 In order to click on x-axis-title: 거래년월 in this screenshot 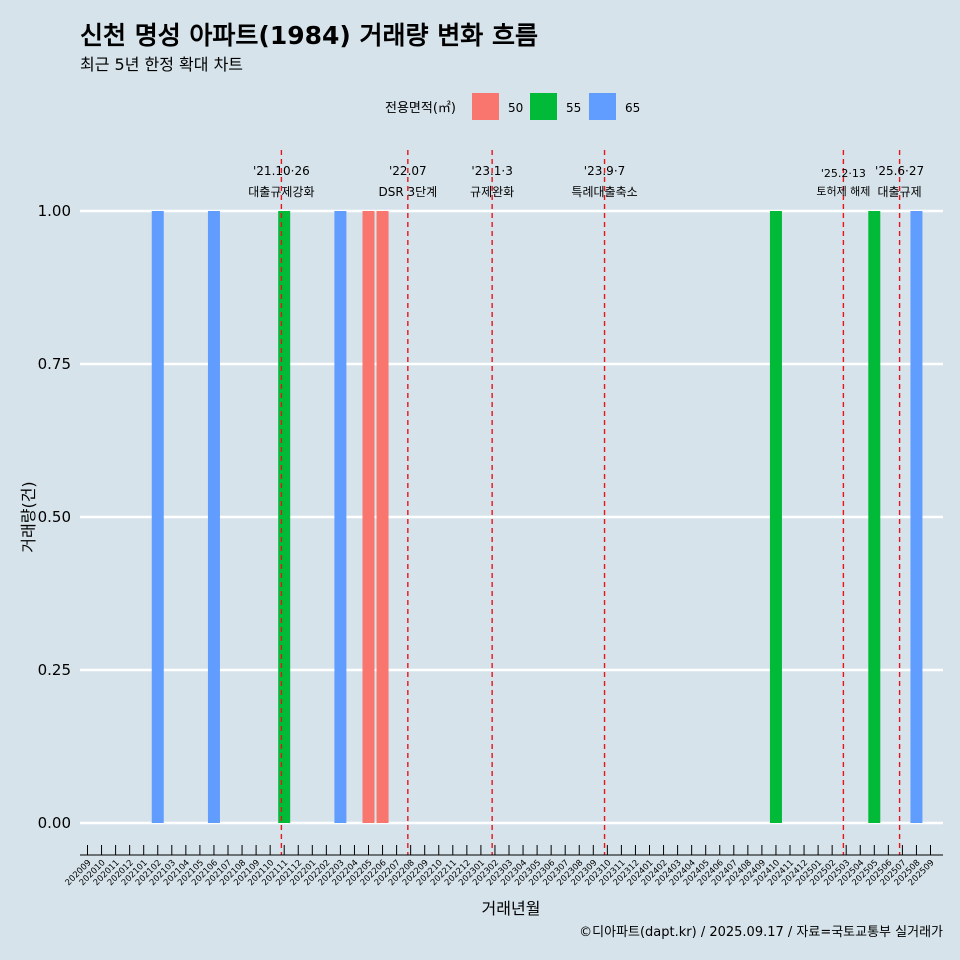, I will do `click(511, 908)`.